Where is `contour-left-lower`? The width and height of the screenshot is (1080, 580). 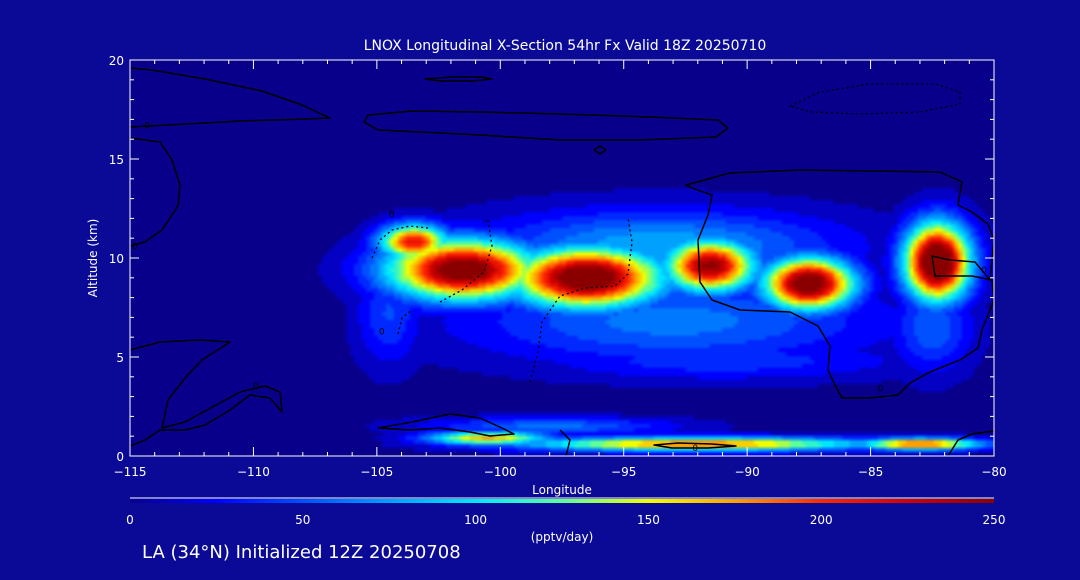
contour-left-lower is located at coordinates (206, 393).